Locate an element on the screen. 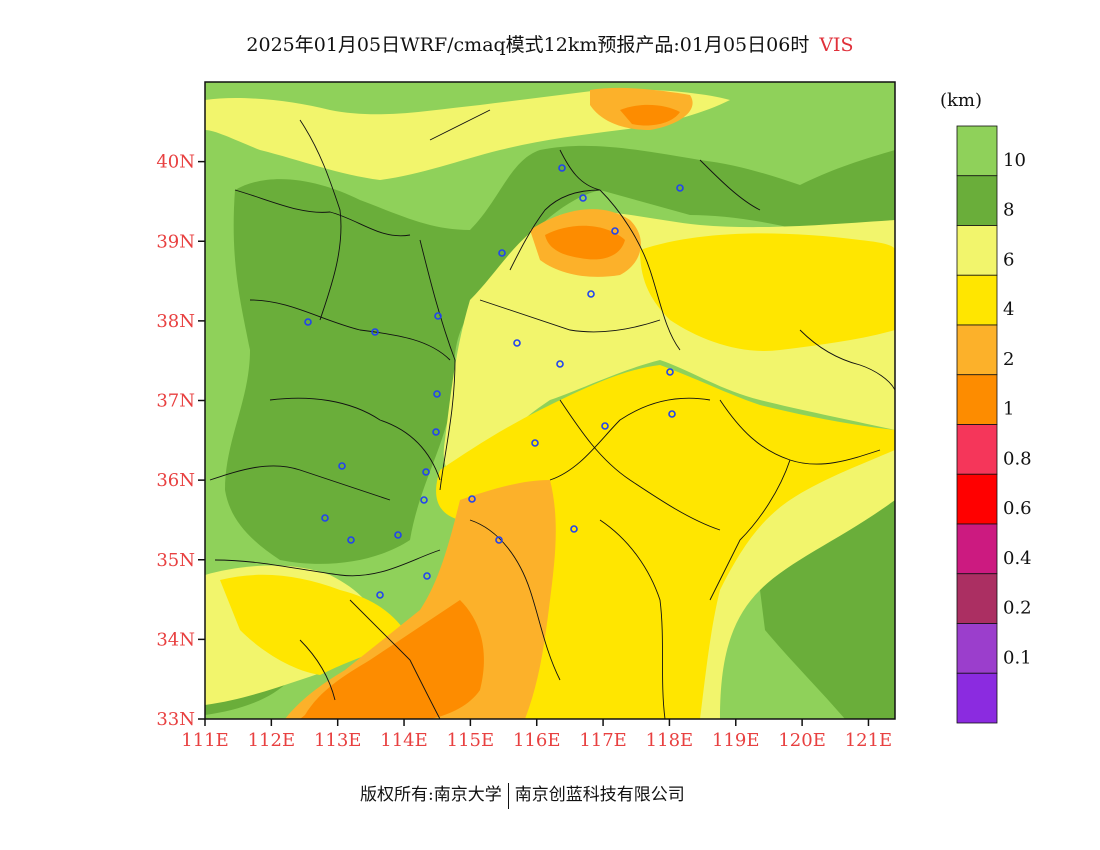  copyright-footer: 版权所有:南京大学 南京创蓝科技有限公司 is located at coordinates (522, 794).